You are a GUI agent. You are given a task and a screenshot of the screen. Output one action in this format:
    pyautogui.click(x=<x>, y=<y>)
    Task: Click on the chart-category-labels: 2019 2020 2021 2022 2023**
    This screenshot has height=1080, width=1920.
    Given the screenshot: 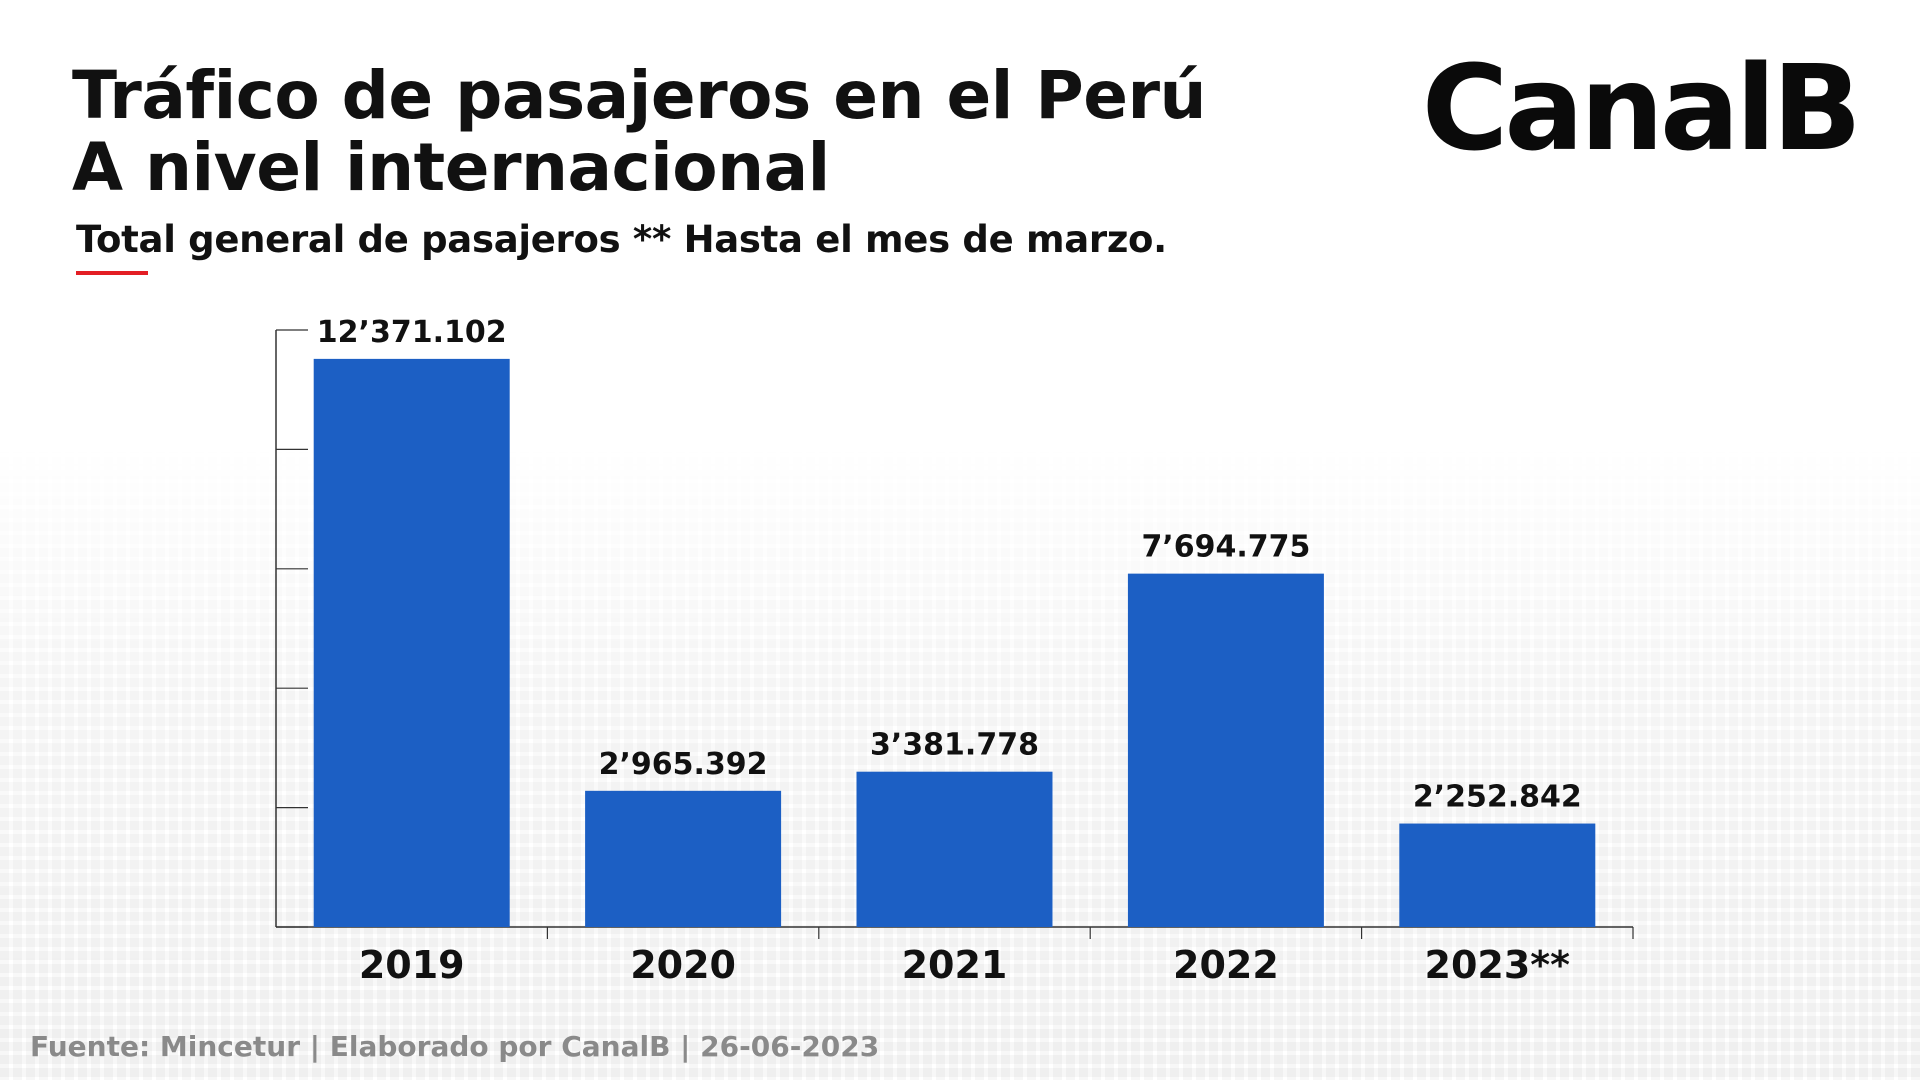 What is the action you would take?
    pyautogui.click(x=964, y=965)
    